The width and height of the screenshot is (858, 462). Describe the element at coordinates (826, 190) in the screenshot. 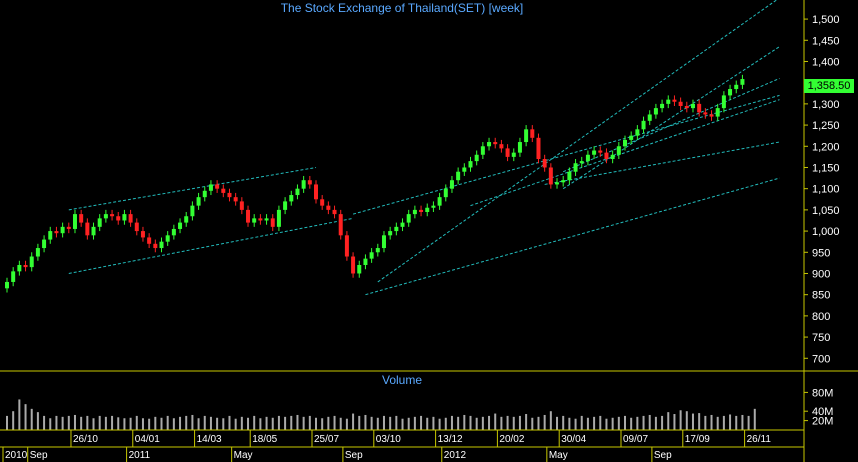

I see `y-tick-label: 1,100` at that location.